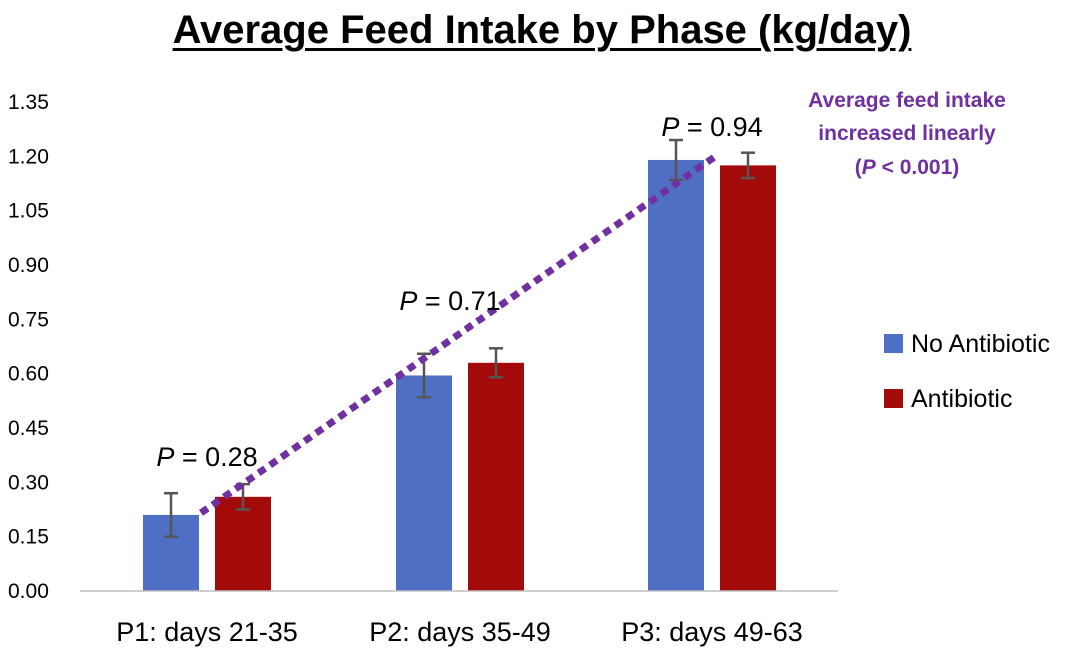 Image resolution: width=1084 pixels, height=654 pixels. What do you see at coordinates (907, 167) in the screenshot?
I see `trend-note-line3: (P < 0.001)` at bounding box center [907, 167].